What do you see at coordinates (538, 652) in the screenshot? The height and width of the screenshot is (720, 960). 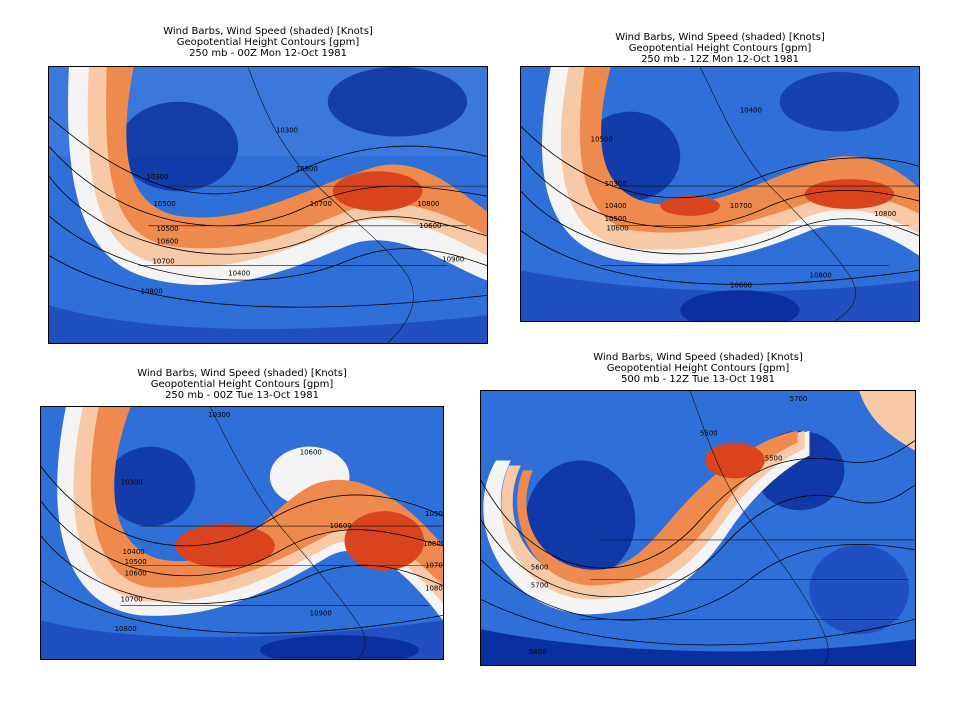 I see `contour-label: 5800` at bounding box center [538, 652].